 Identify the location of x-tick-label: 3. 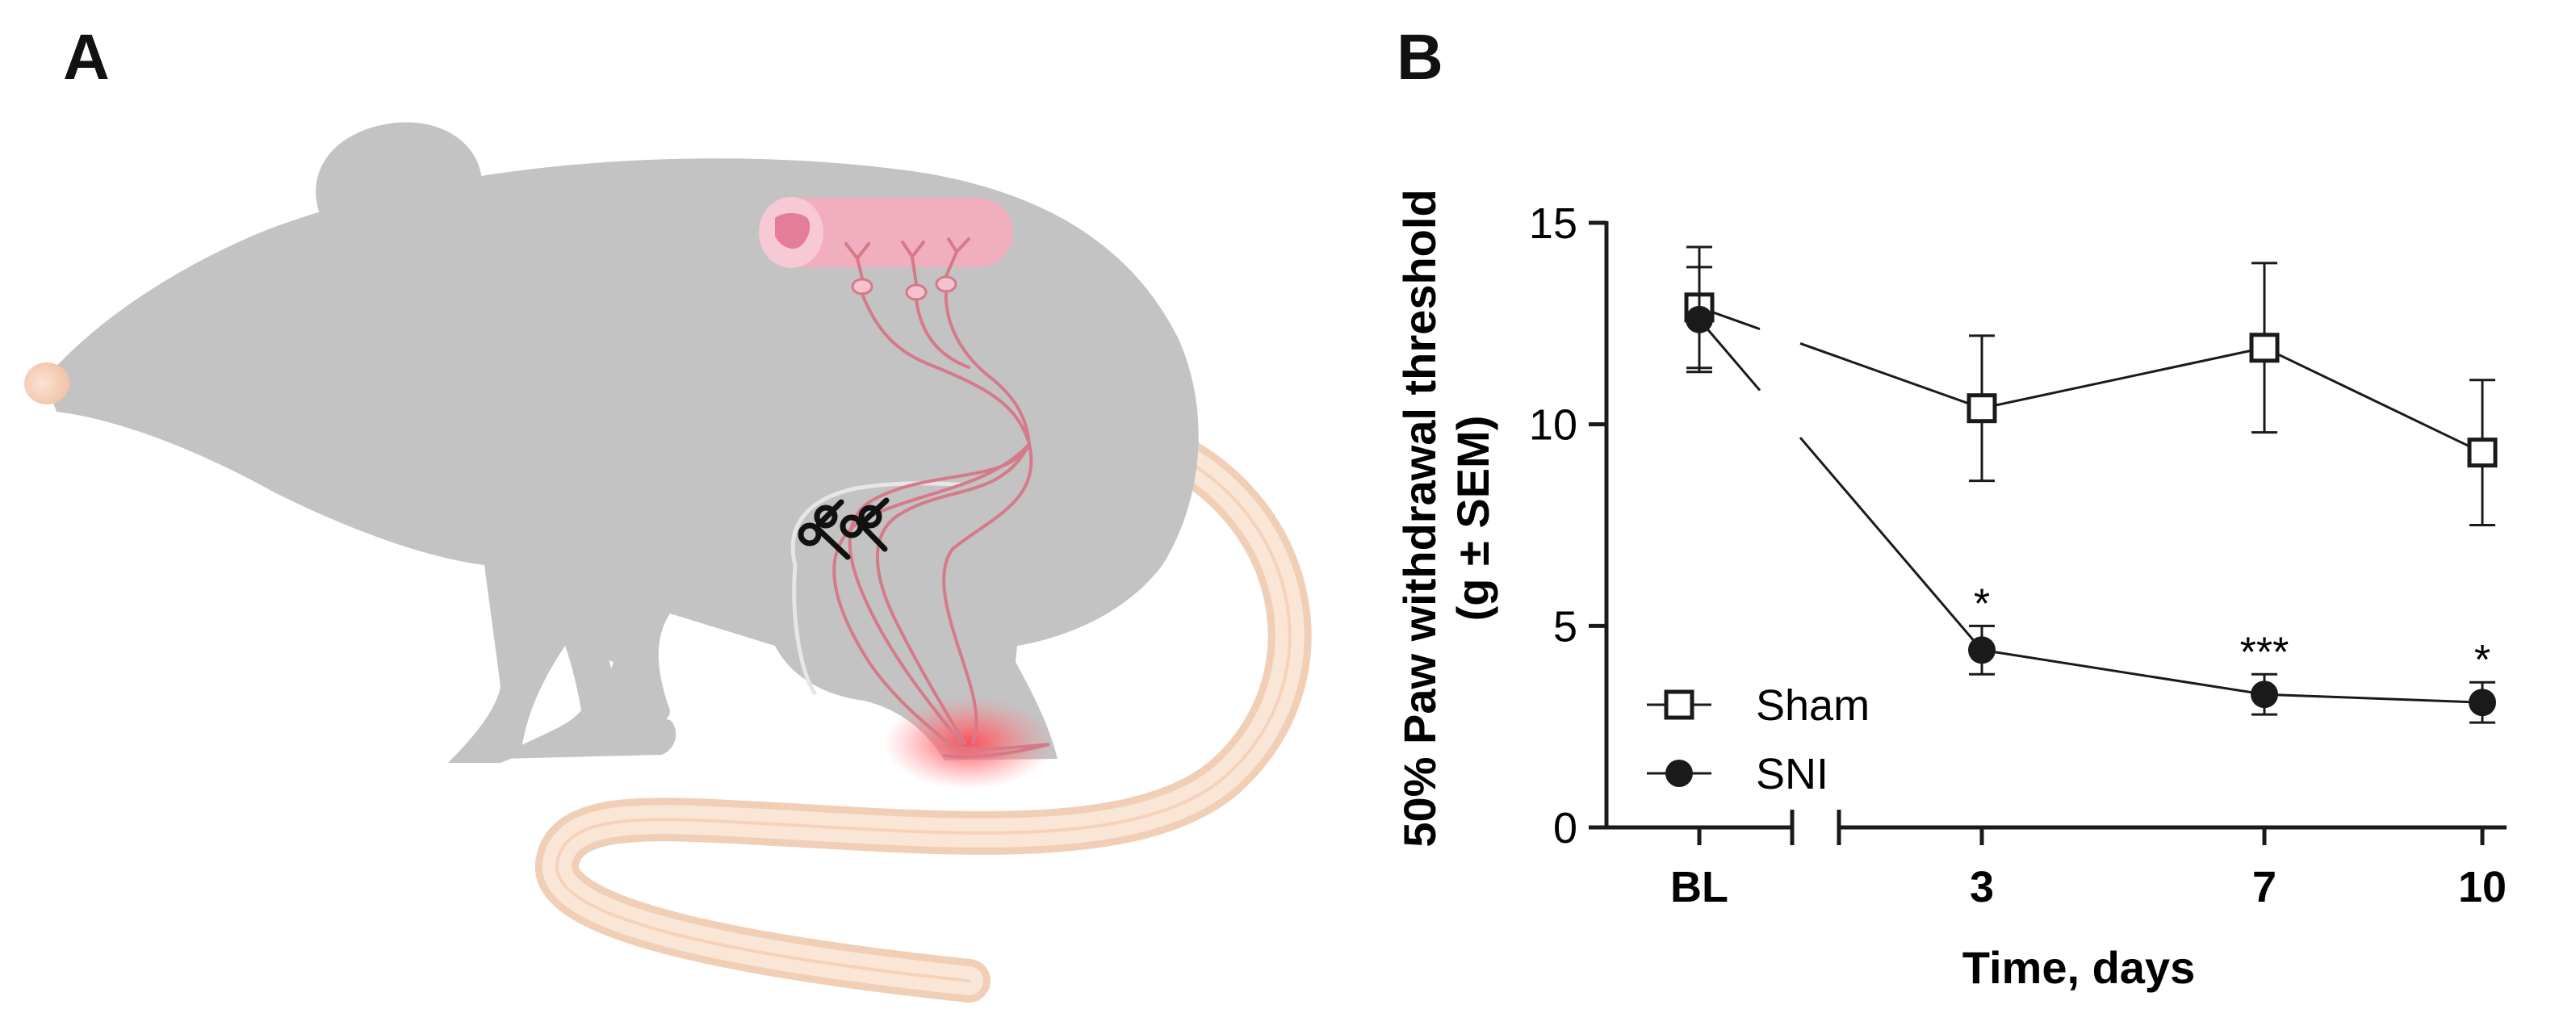
(1982, 887).